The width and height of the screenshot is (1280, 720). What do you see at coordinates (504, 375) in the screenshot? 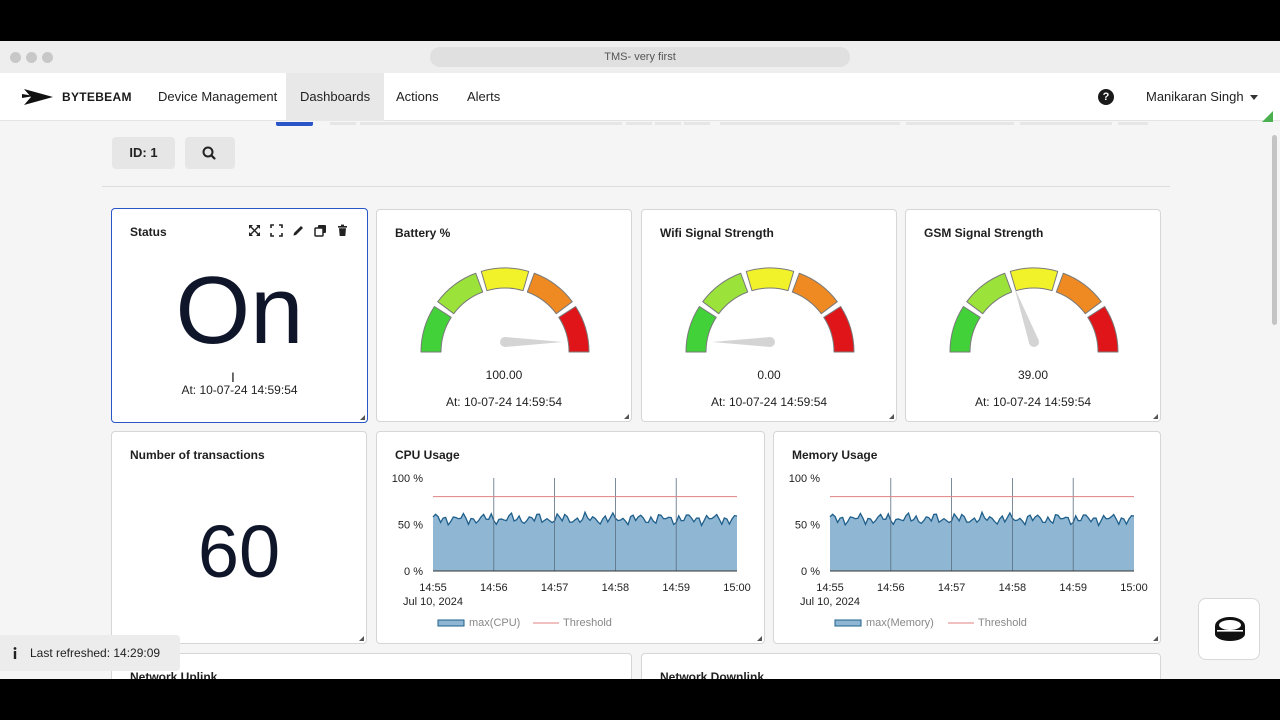
I see `battery-value: 100.00` at bounding box center [504, 375].